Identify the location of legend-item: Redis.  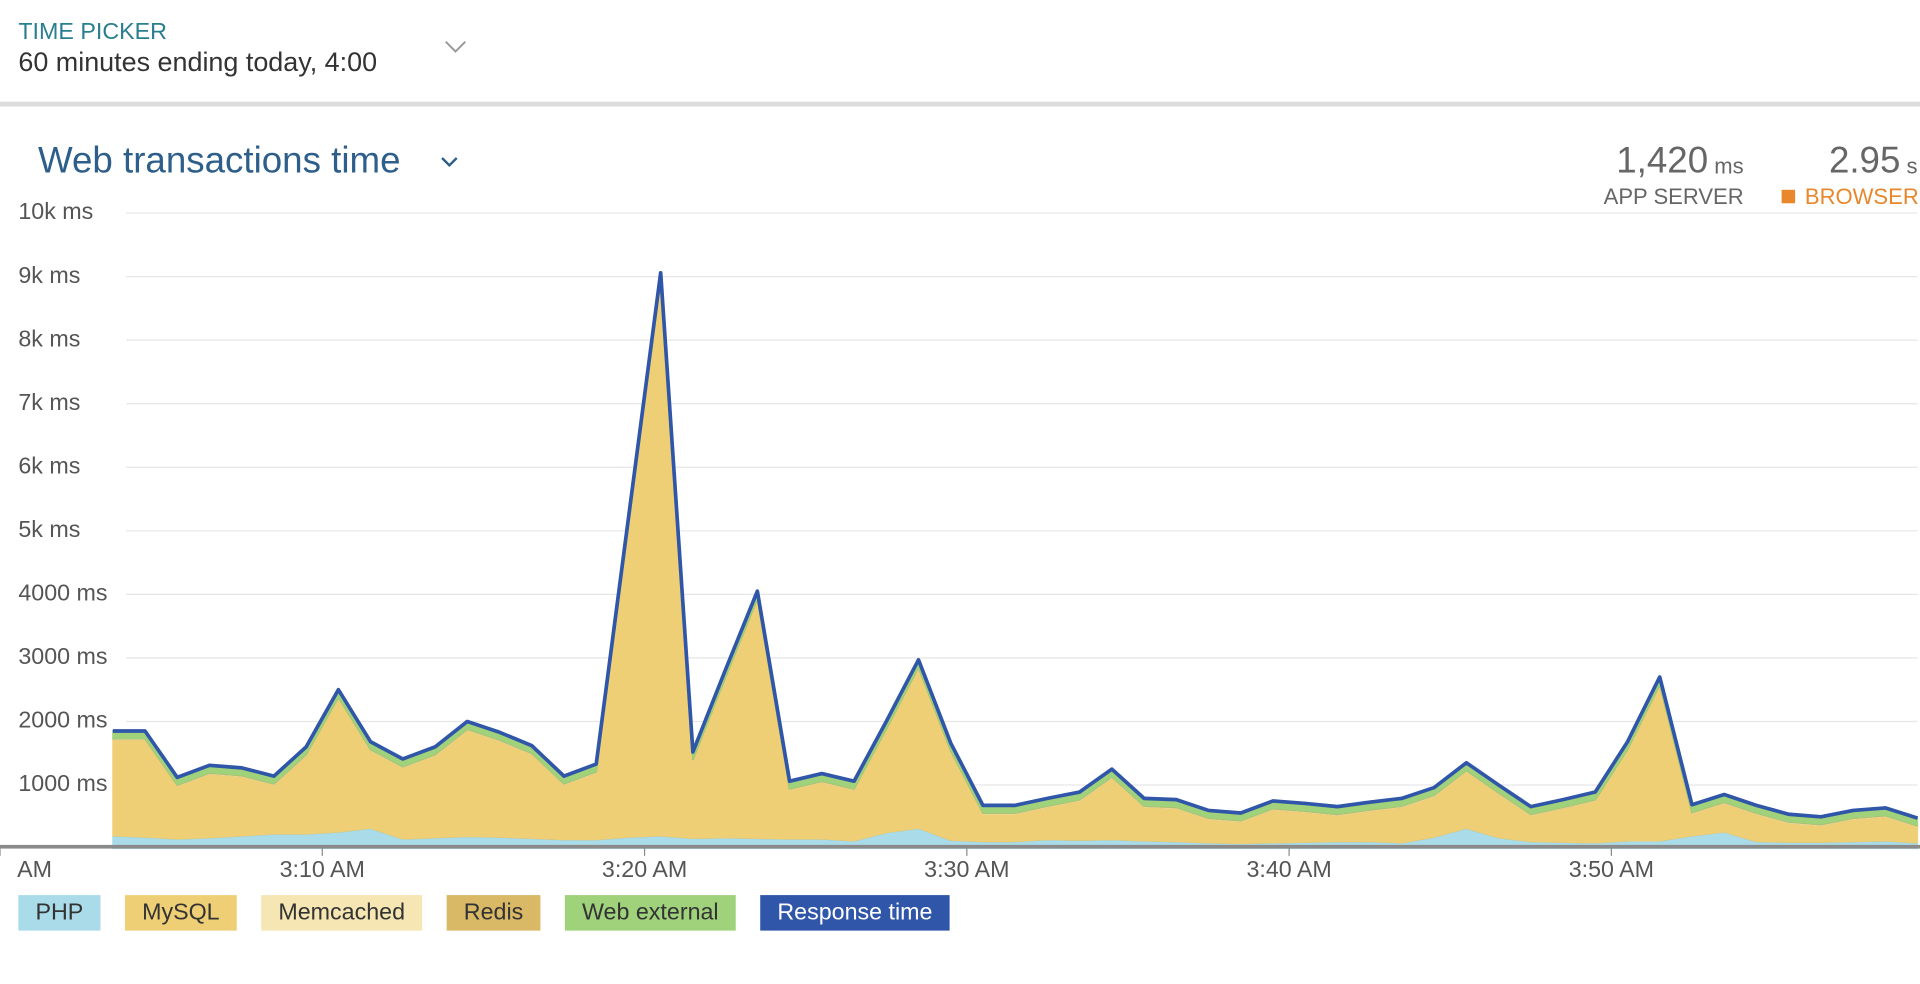
(493, 913).